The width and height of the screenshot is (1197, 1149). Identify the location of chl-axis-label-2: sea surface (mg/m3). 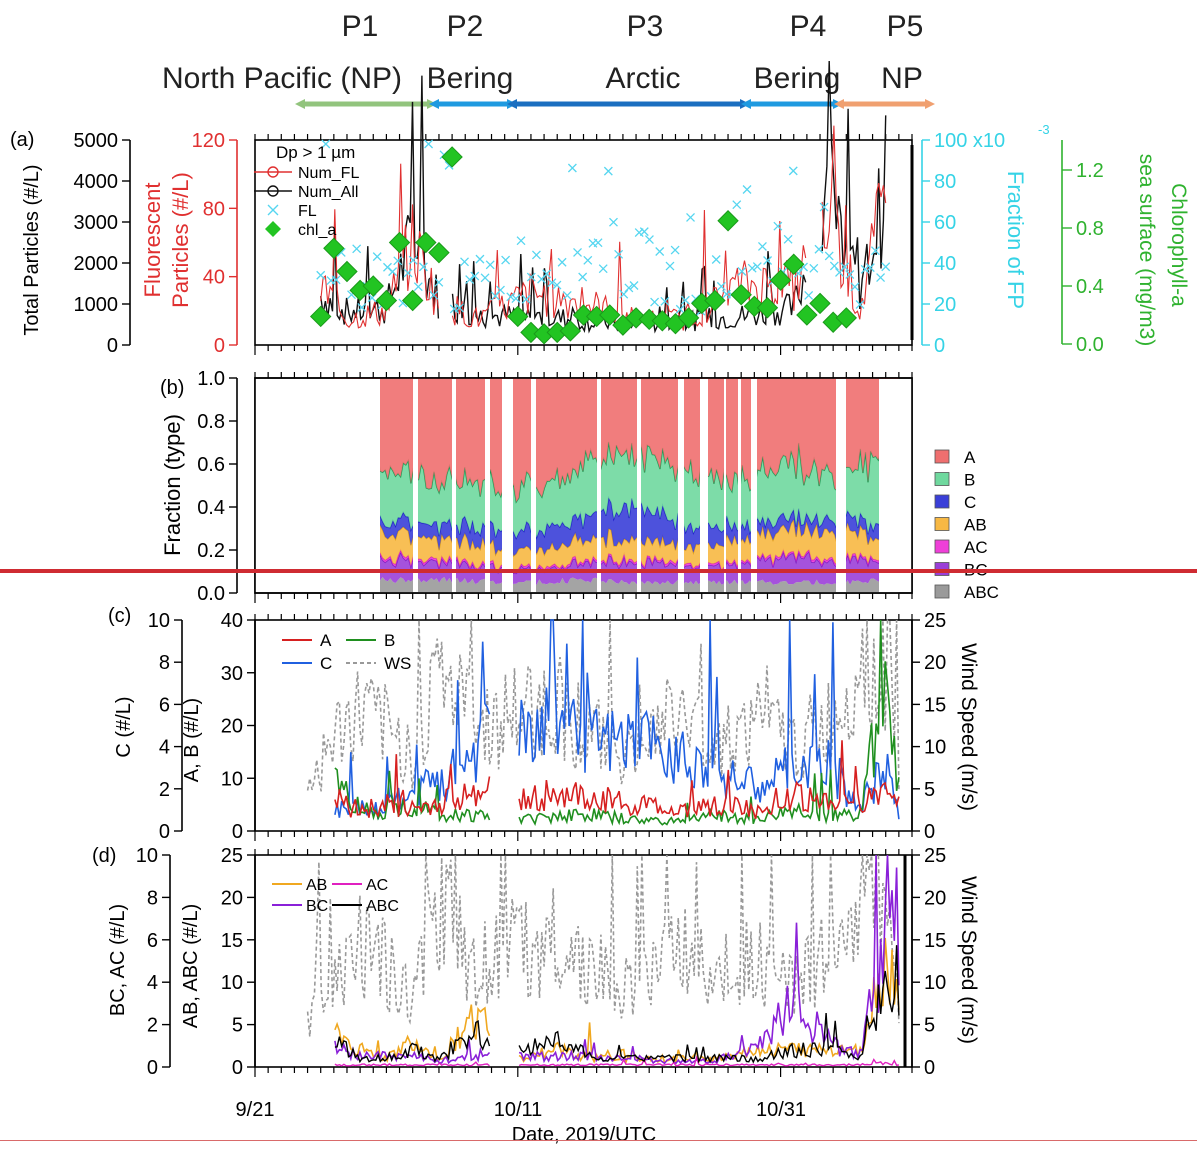
(1146, 250).